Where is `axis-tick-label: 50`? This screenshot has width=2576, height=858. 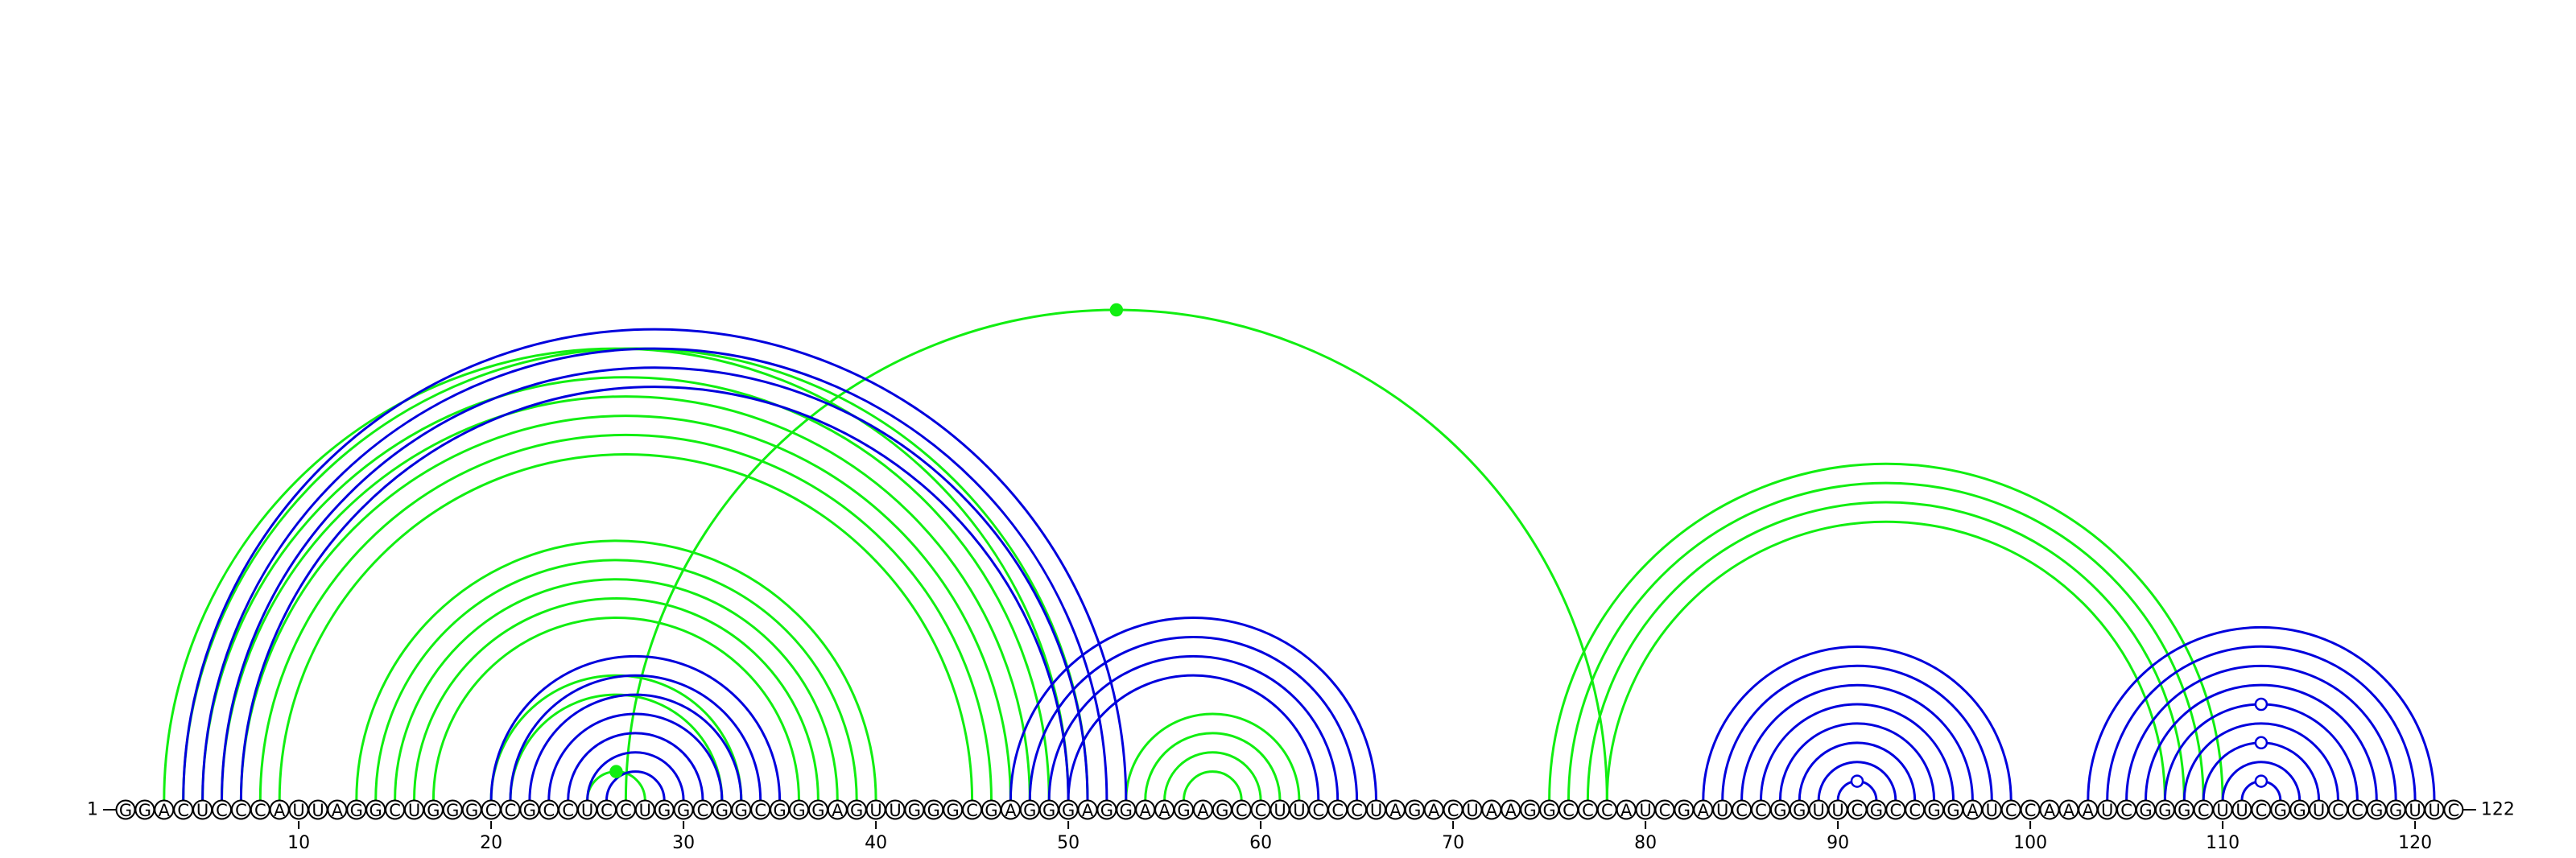
axis-tick-label: 50 is located at coordinates (1068, 843).